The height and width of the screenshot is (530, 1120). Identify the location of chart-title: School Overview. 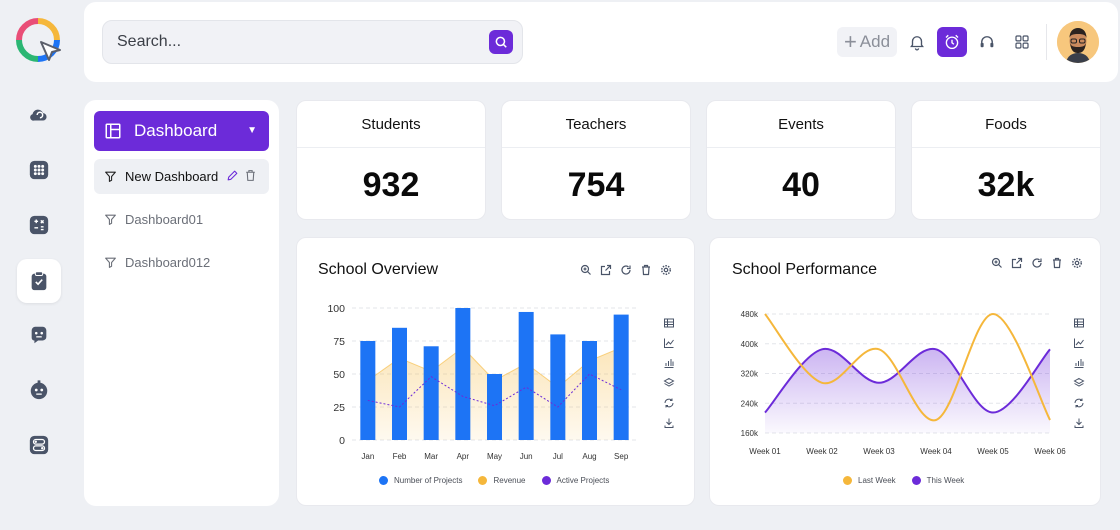
(378, 269).